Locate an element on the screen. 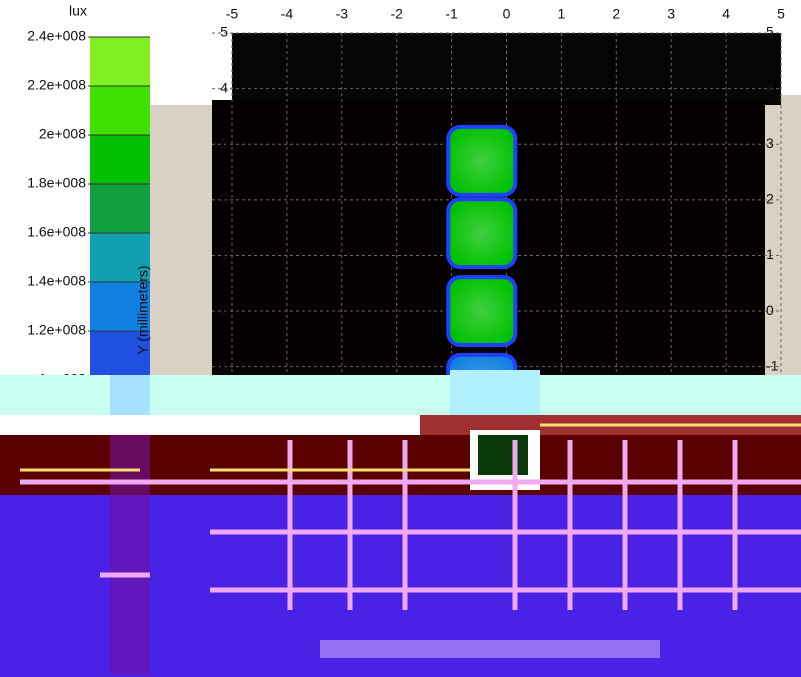 The image size is (801, 677). y-tick-label-right: 0 is located at coordinates (770, 310).